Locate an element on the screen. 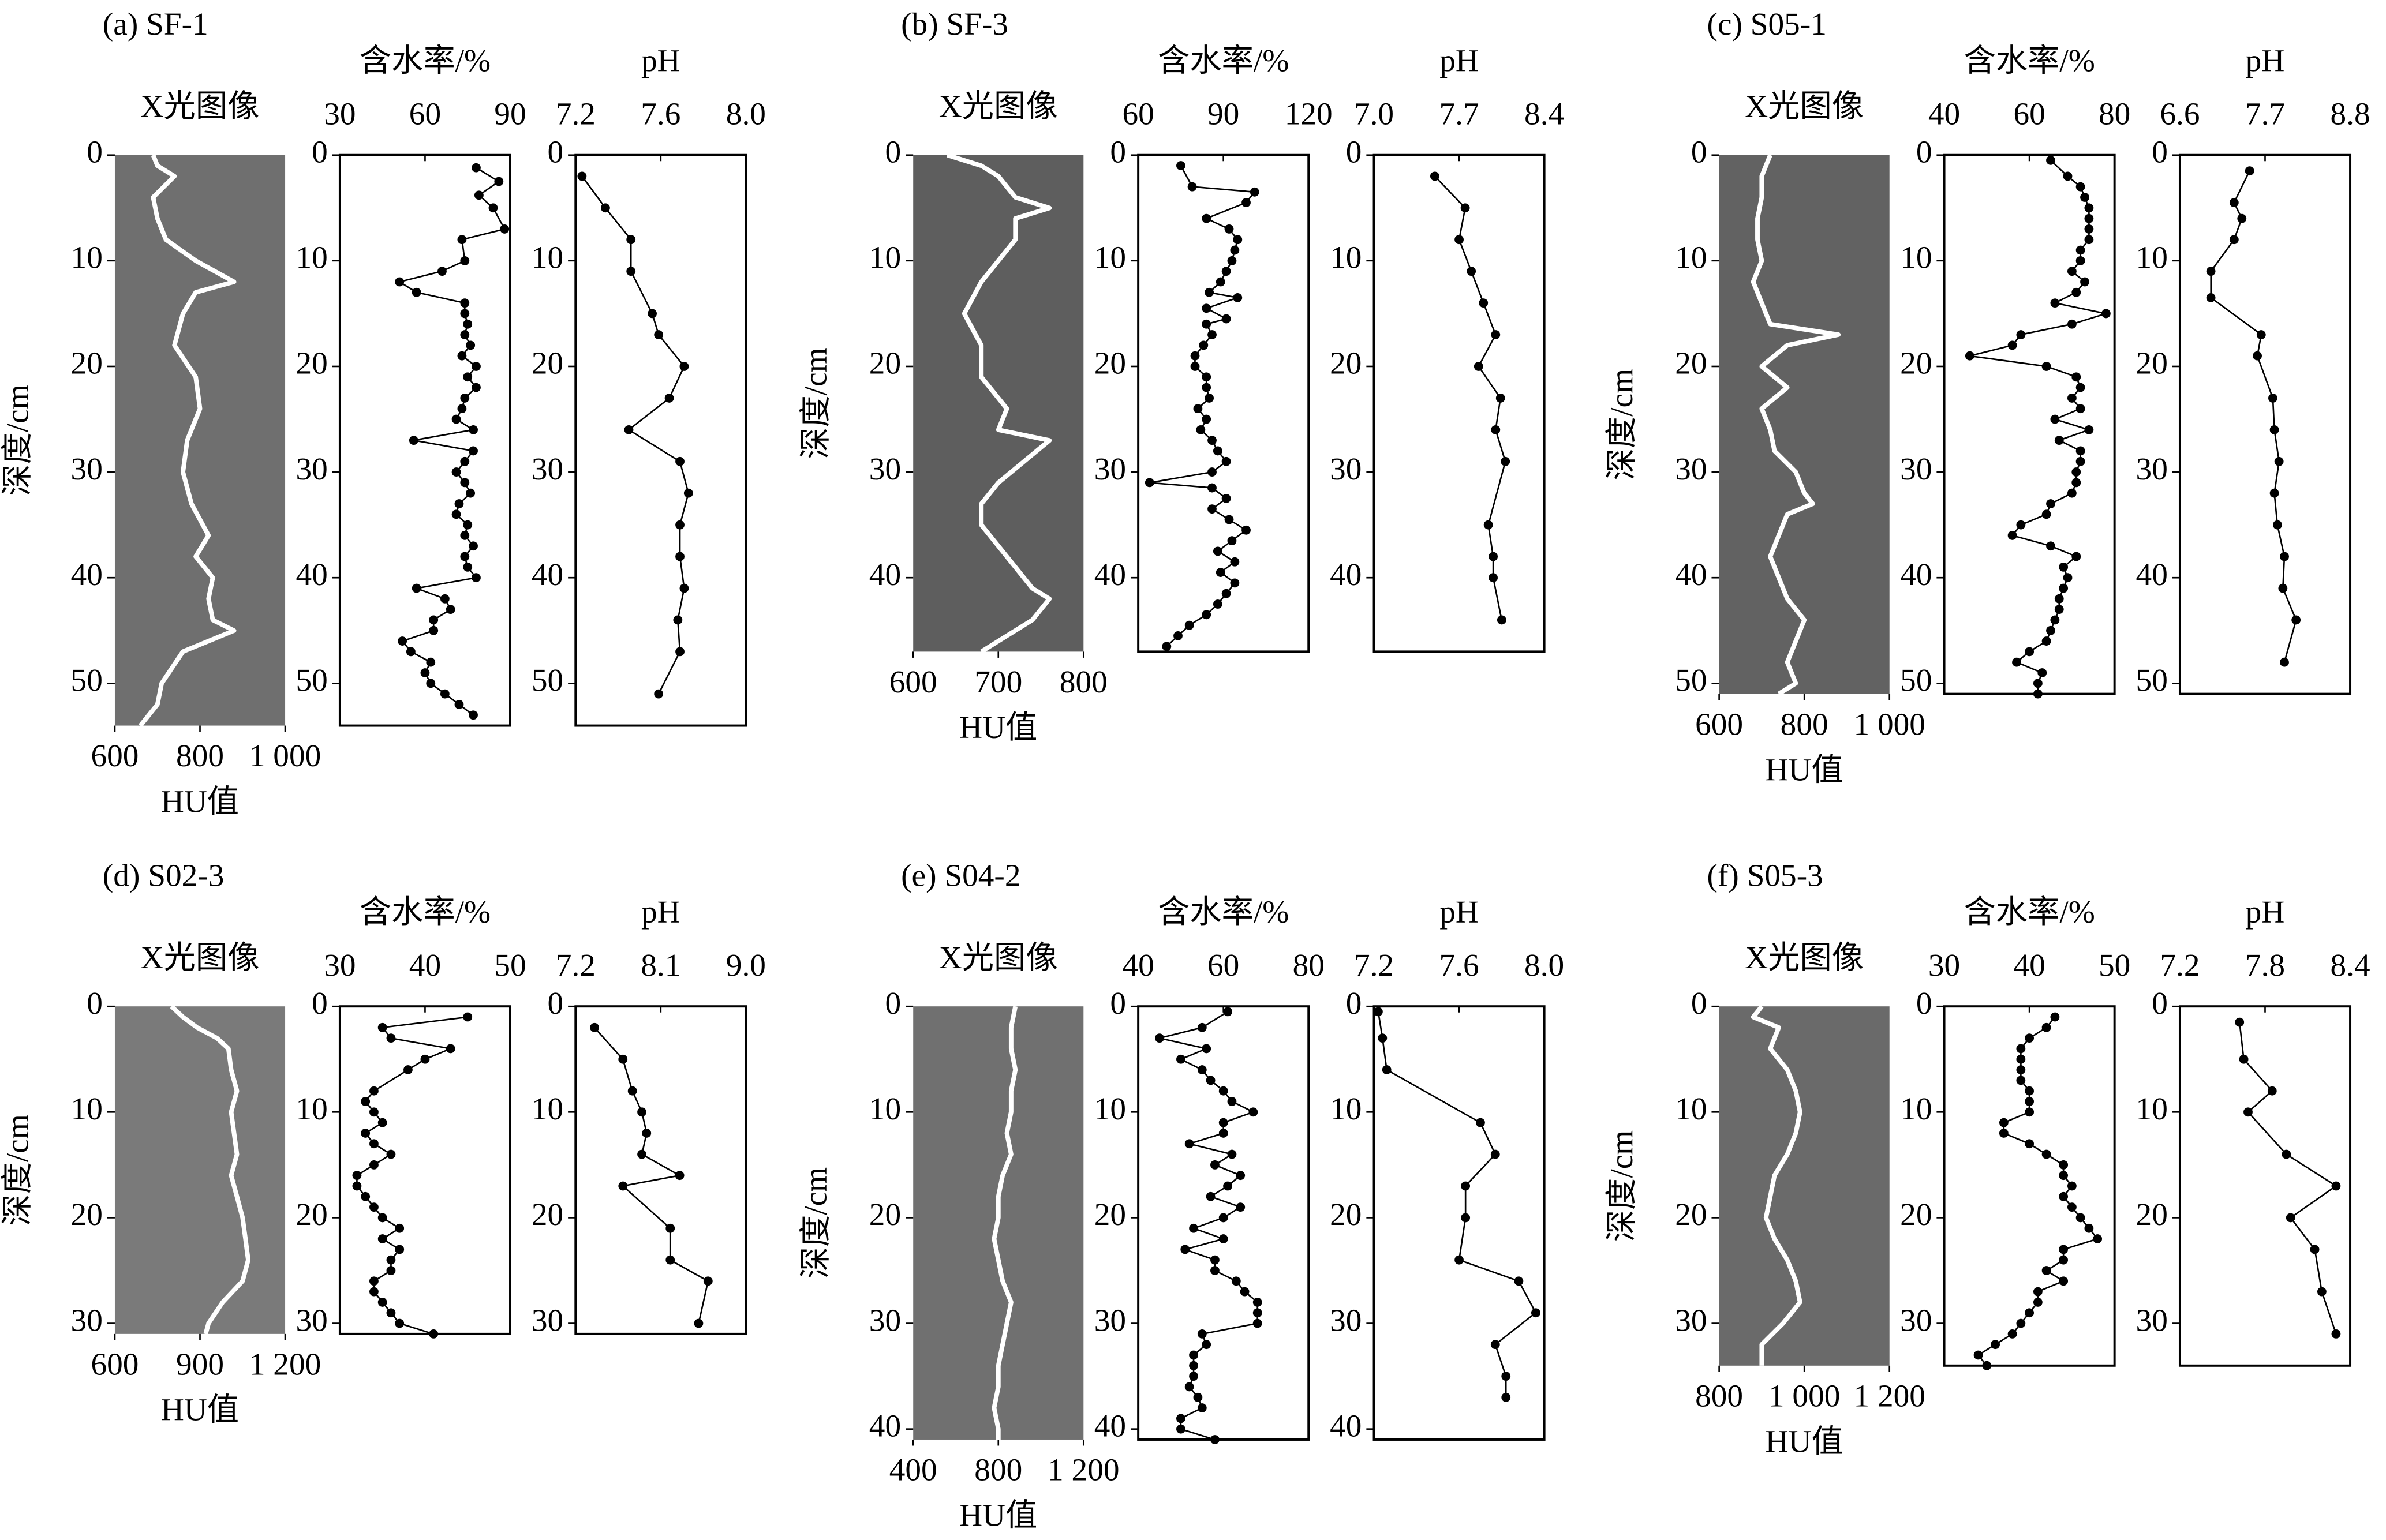 This screenshot has height=1540, width=2386. plot-frame is located at coordinates (1459, 1223).